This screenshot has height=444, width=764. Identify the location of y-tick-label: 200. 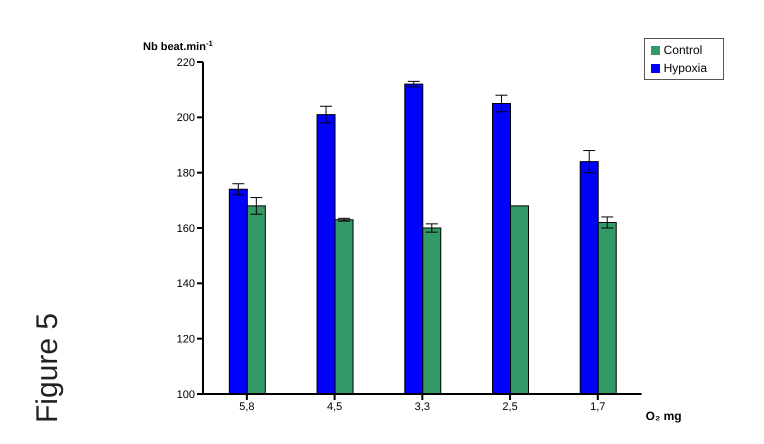
(185, 118).